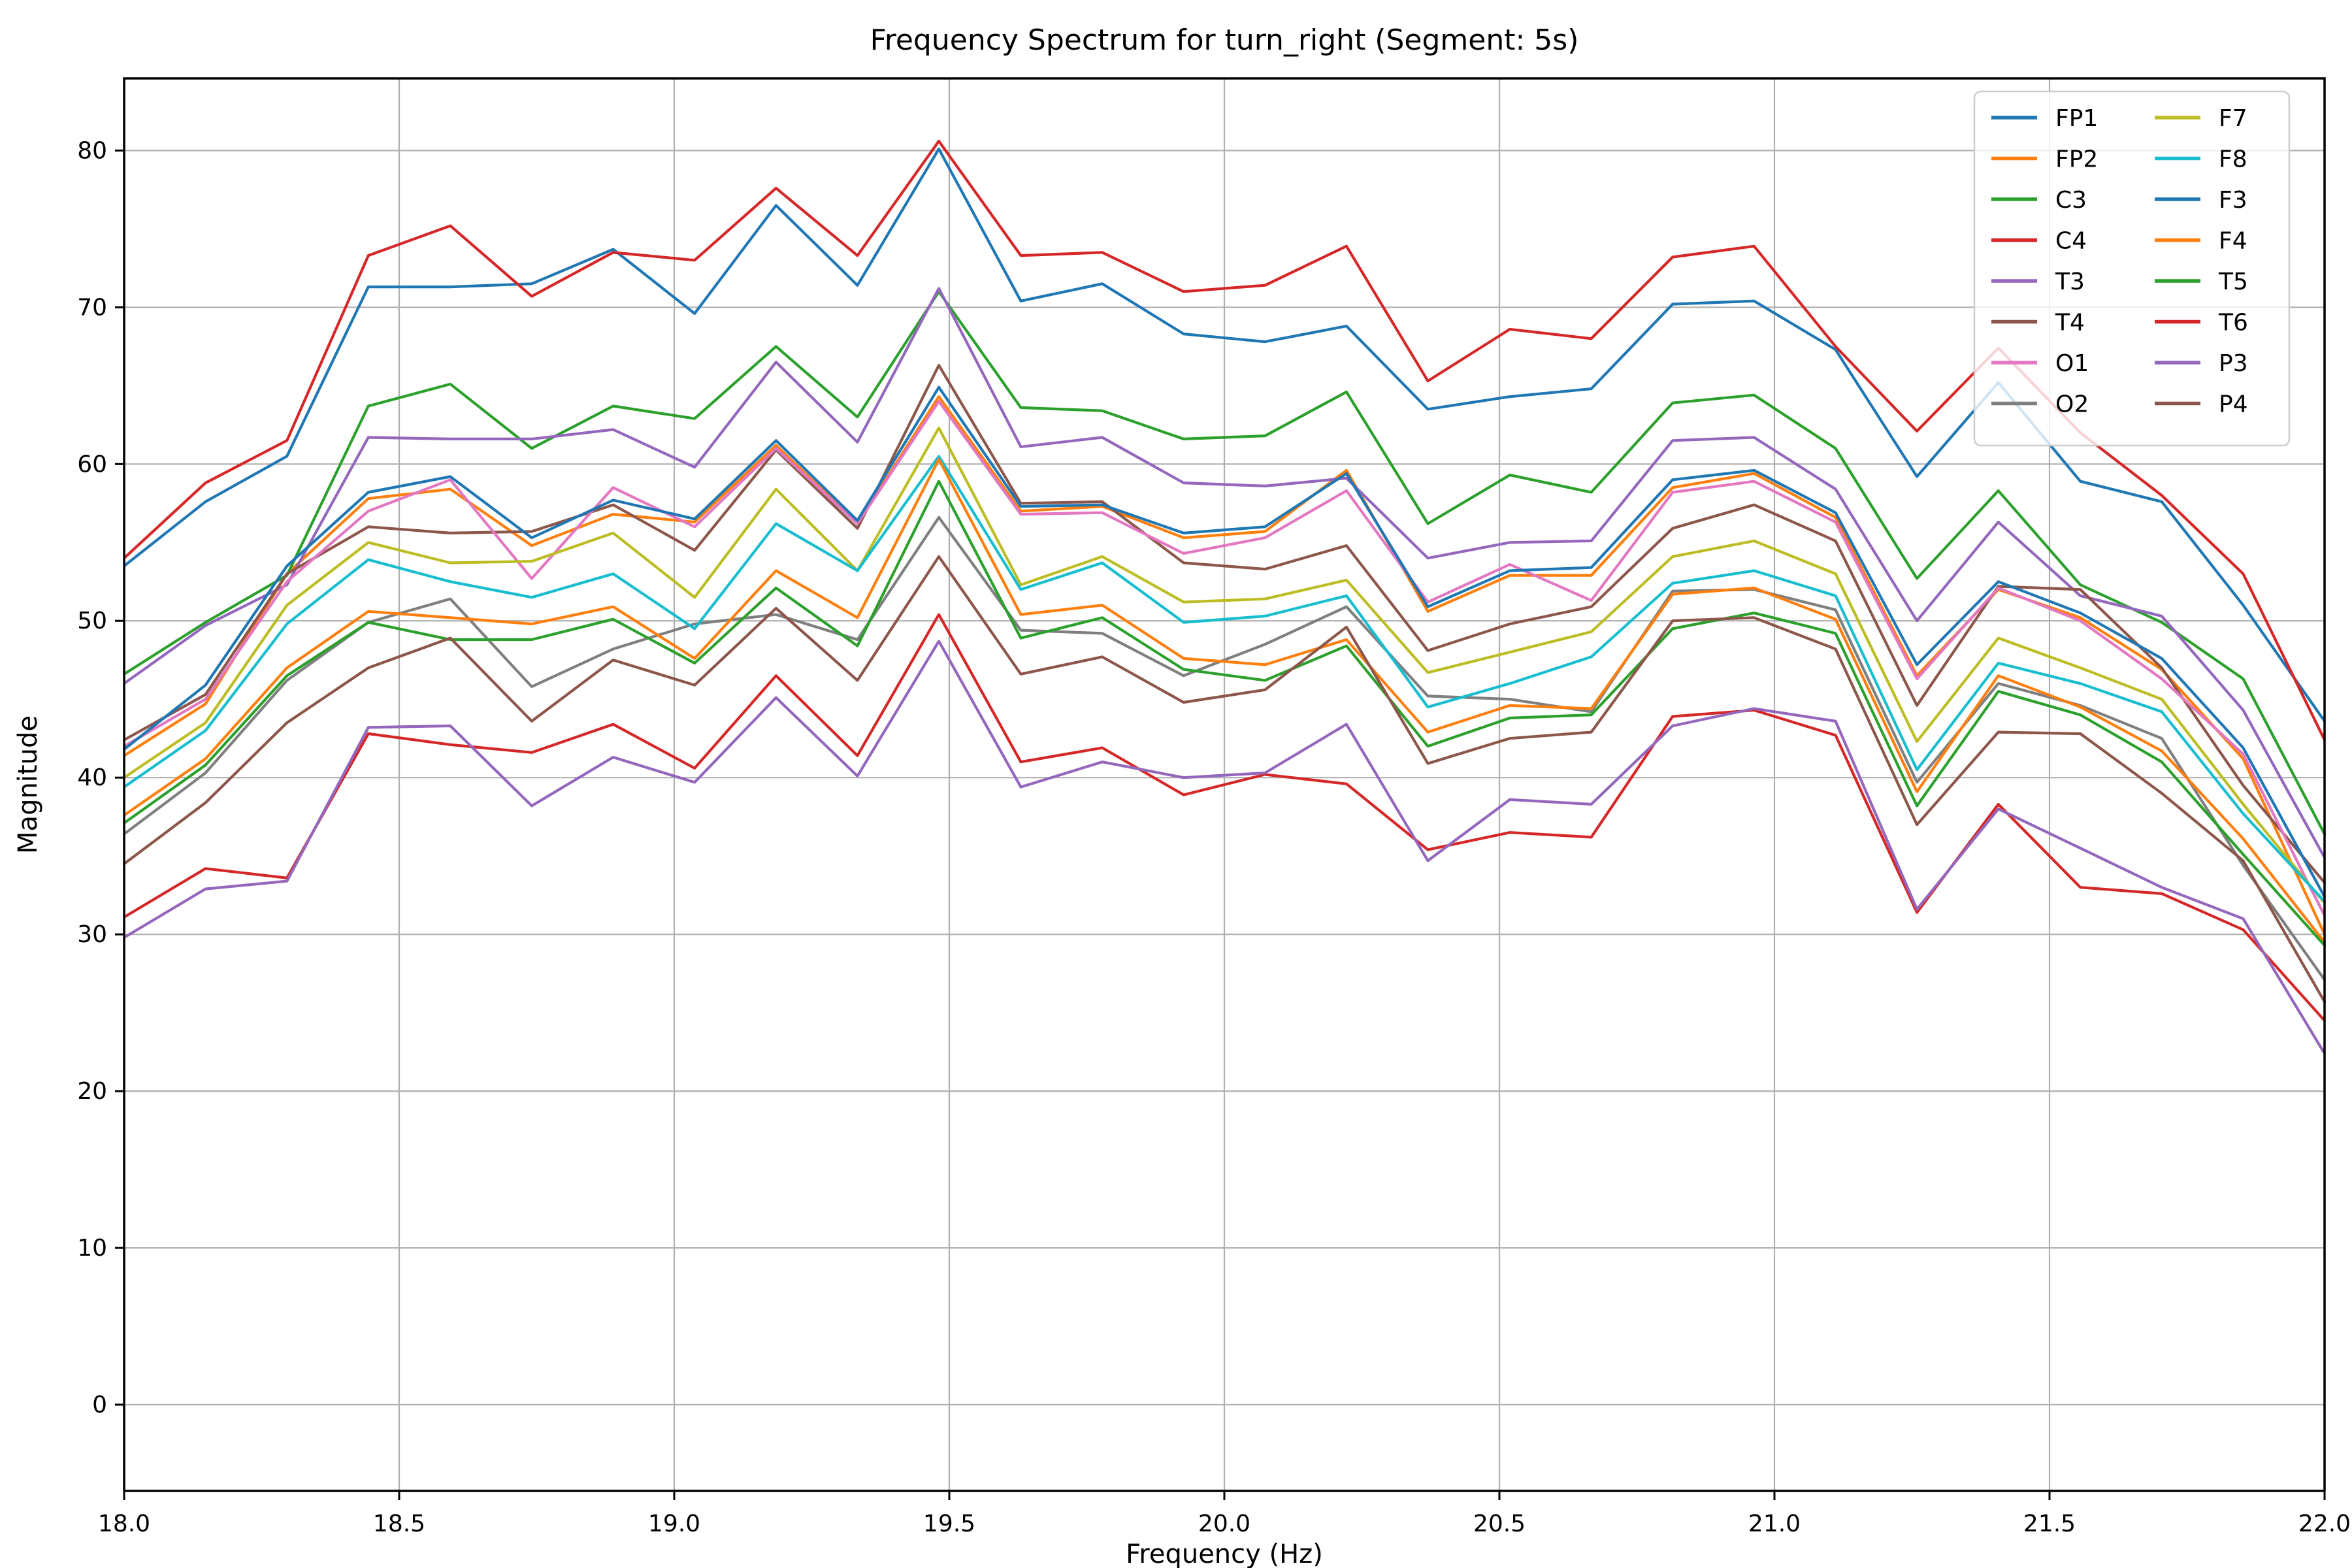 The width and height of the screenshot is (2352, 1568). Describe the element at coordinates (2071, 200) in the screenshot. I see `legend-label-C3: C3` at that location.